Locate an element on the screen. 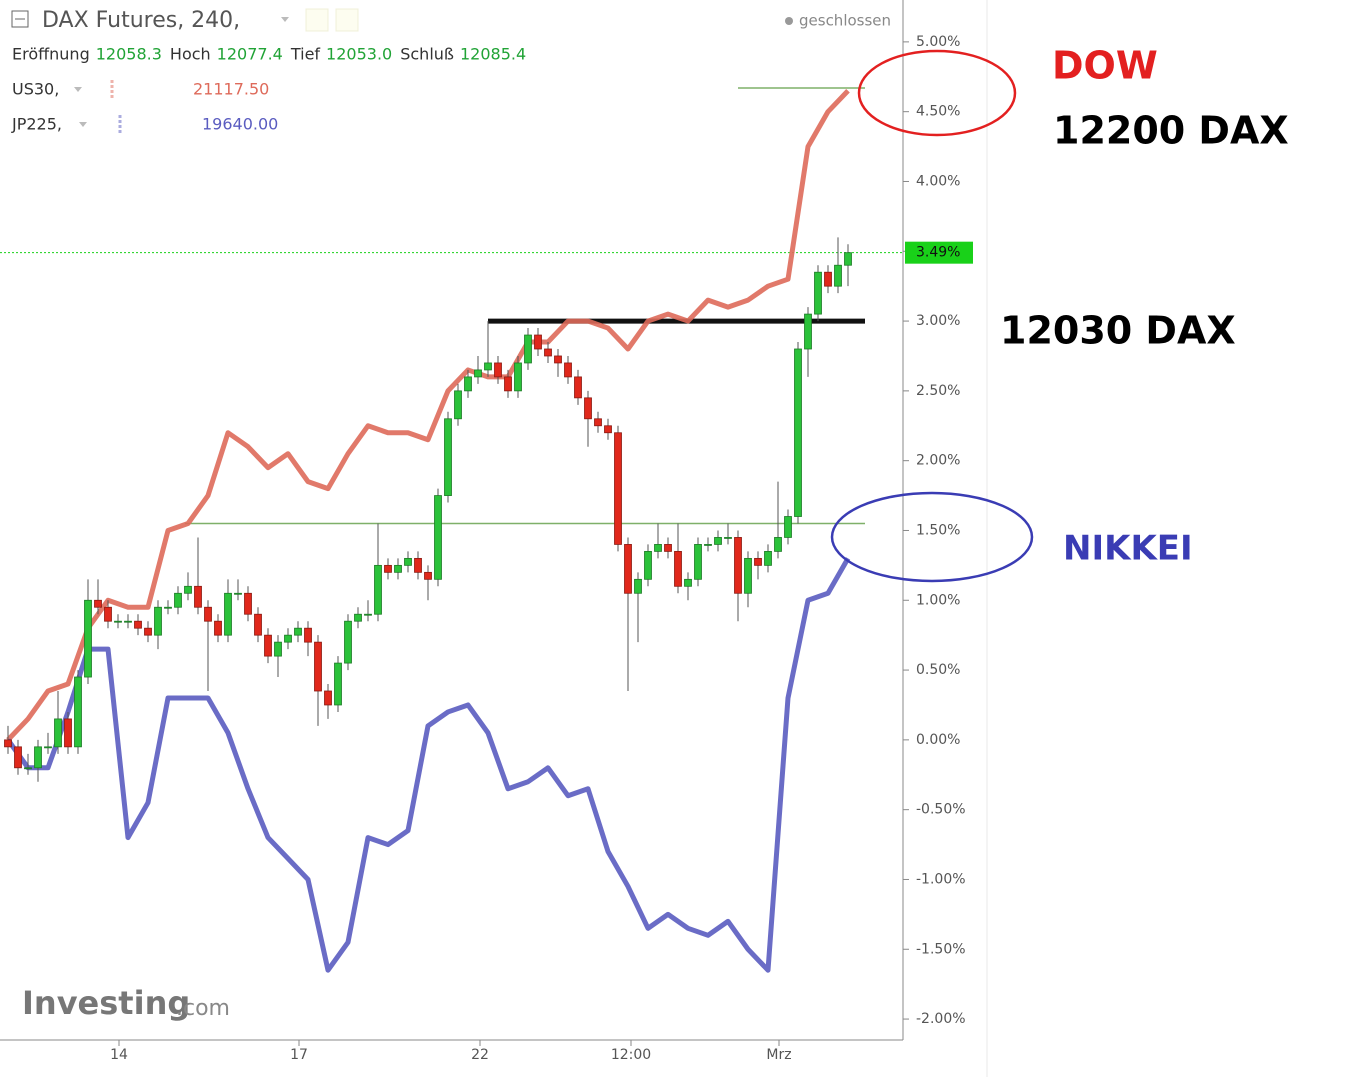 The height and width of the screenshot is (1081, 1357). ohlc-label: Tief is located at coordinates (305, 54).